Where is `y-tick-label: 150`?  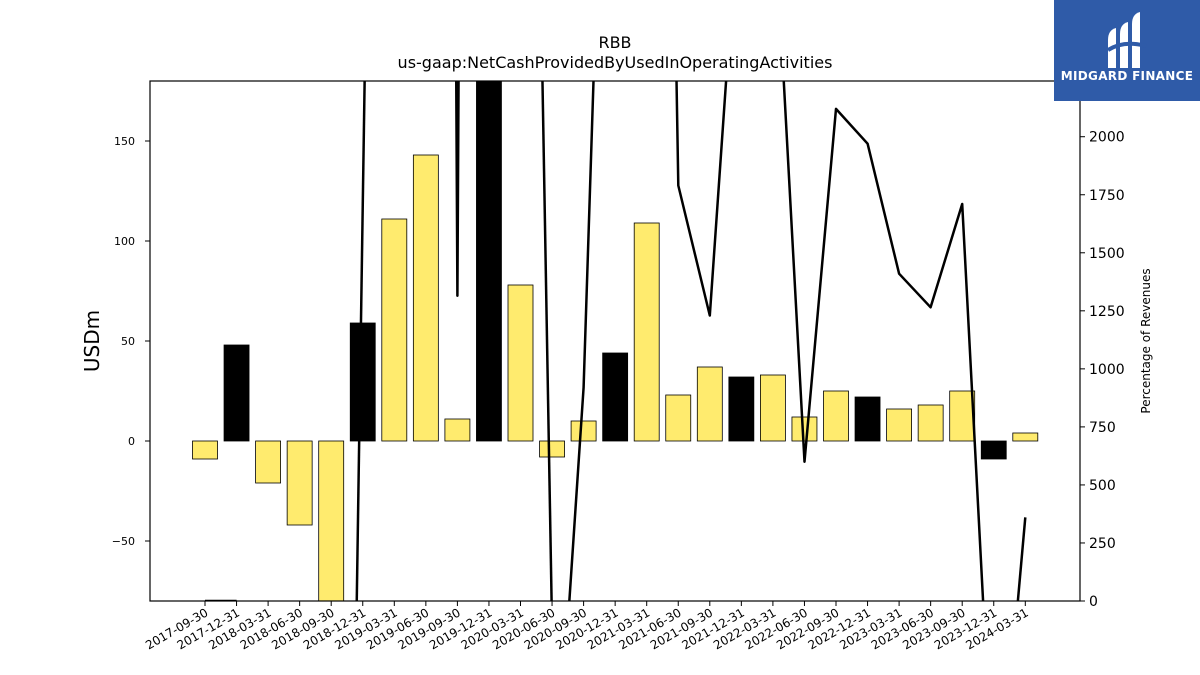 y-tick-label: 150 is located at coordinates (124, 141).